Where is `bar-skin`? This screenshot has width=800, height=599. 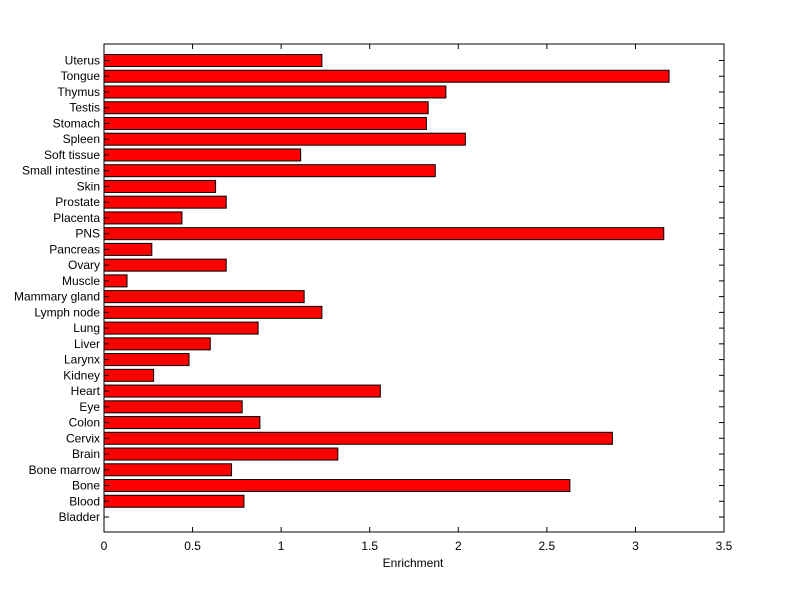 bar-skin is located at coordinates (160, 186).